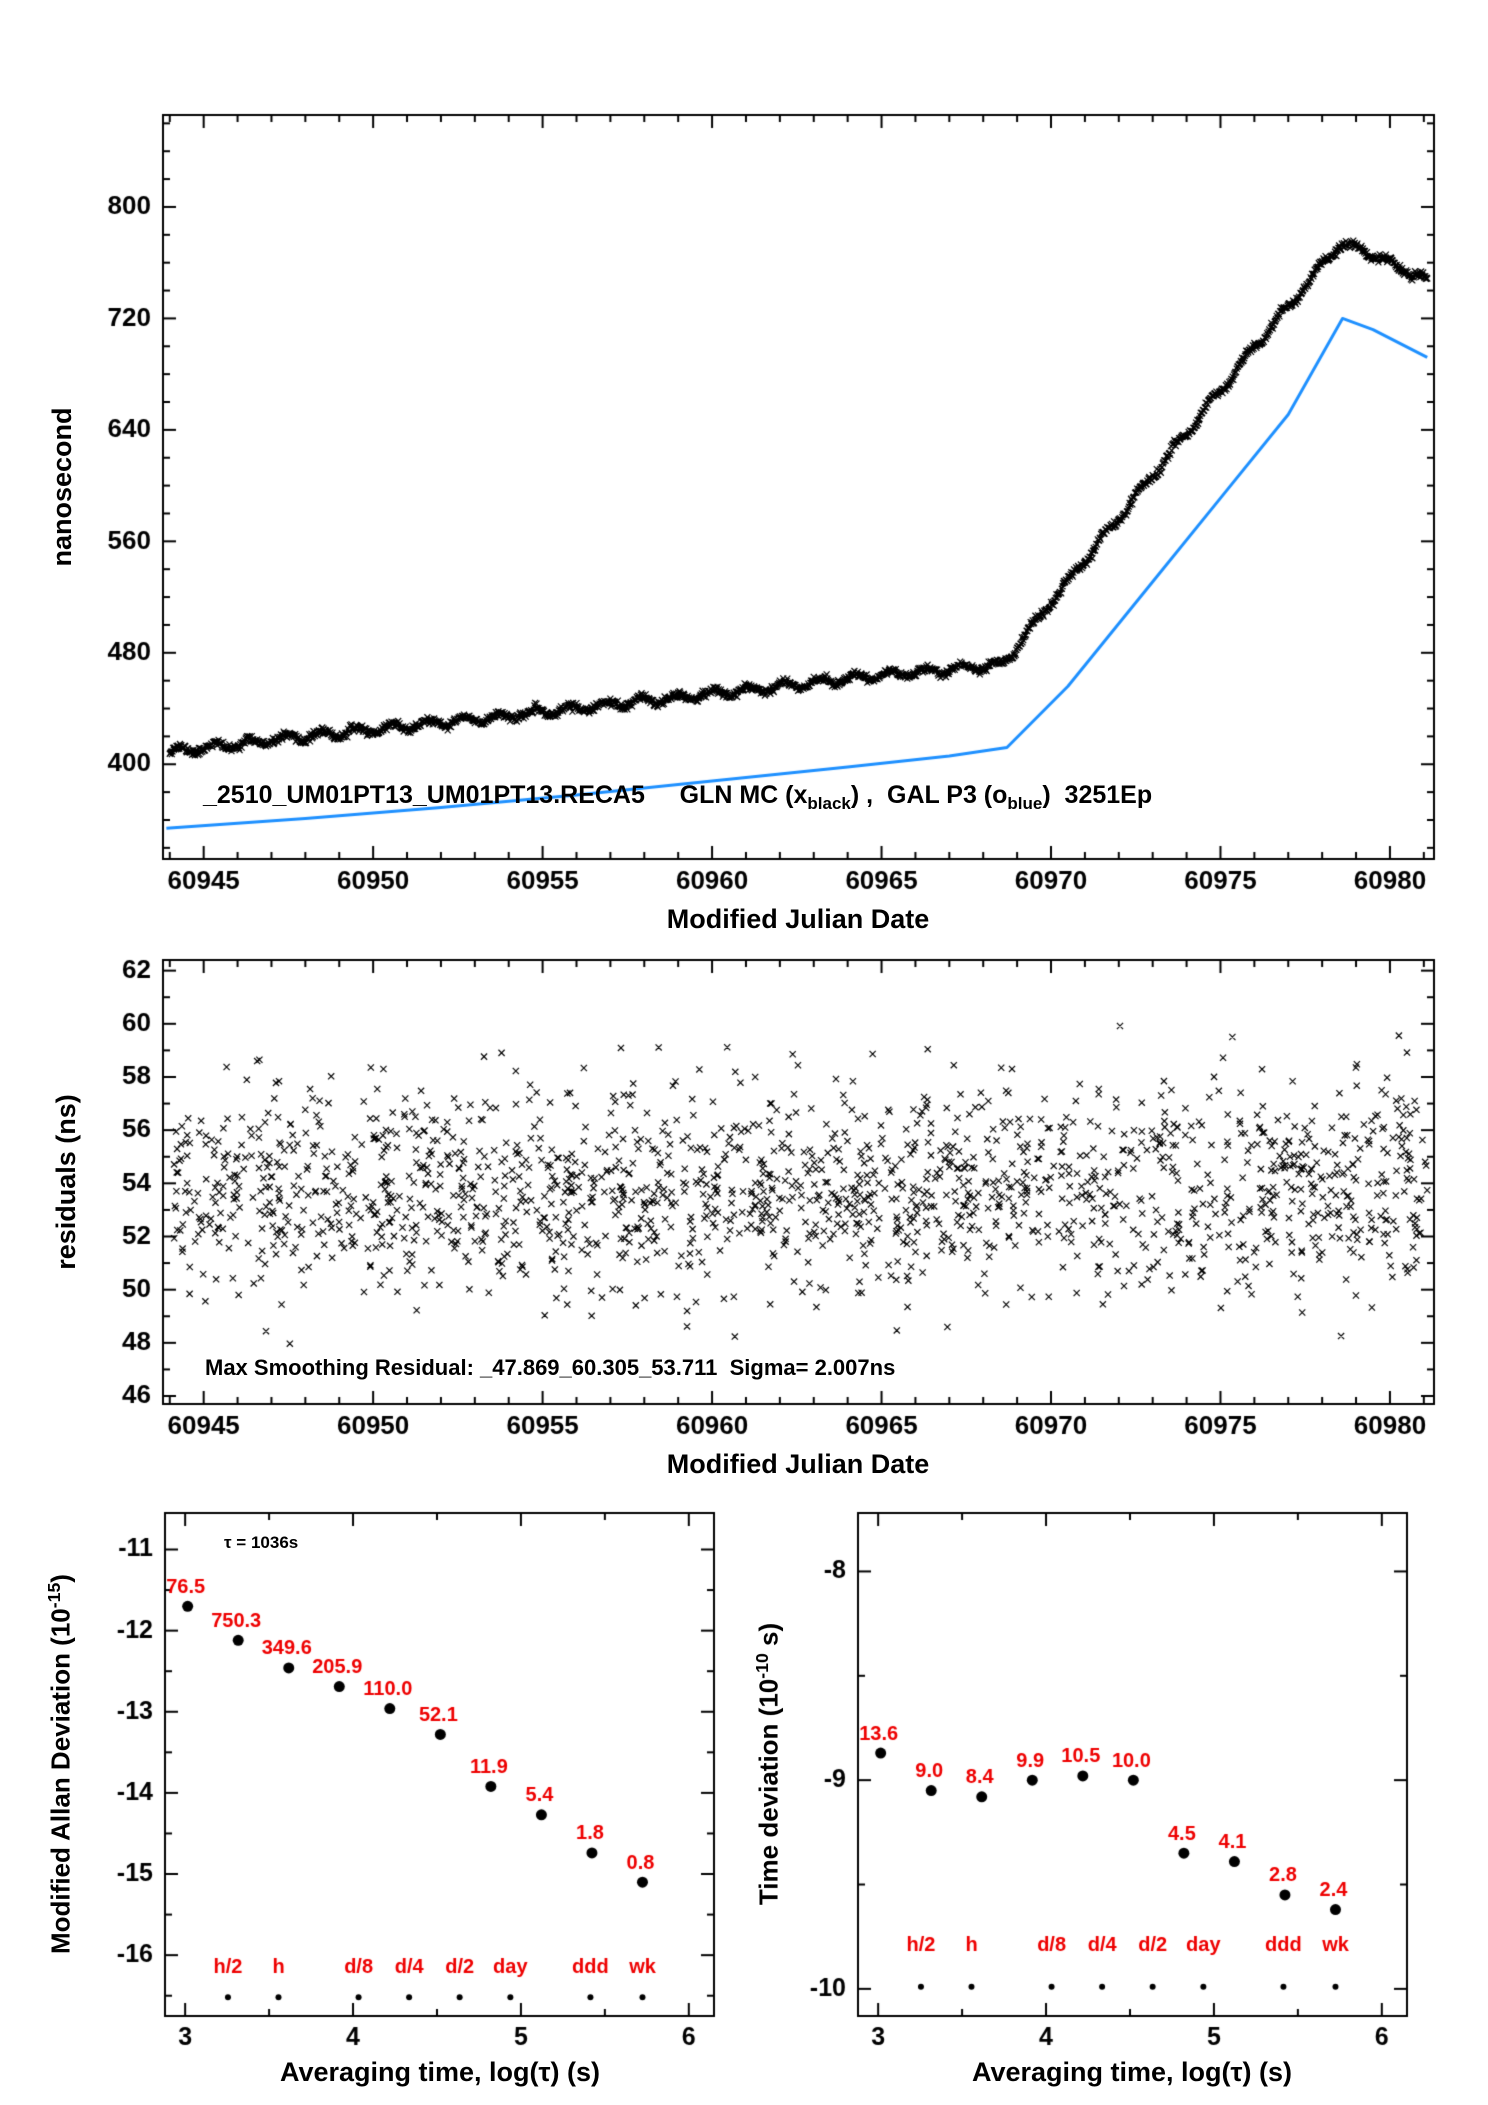  What do you see at coordinates (60, 1764) in the screenshot?
I see `mdev-ylabel: Modified Allan Deviation (10-15)` at bounding box center [60, 1764].